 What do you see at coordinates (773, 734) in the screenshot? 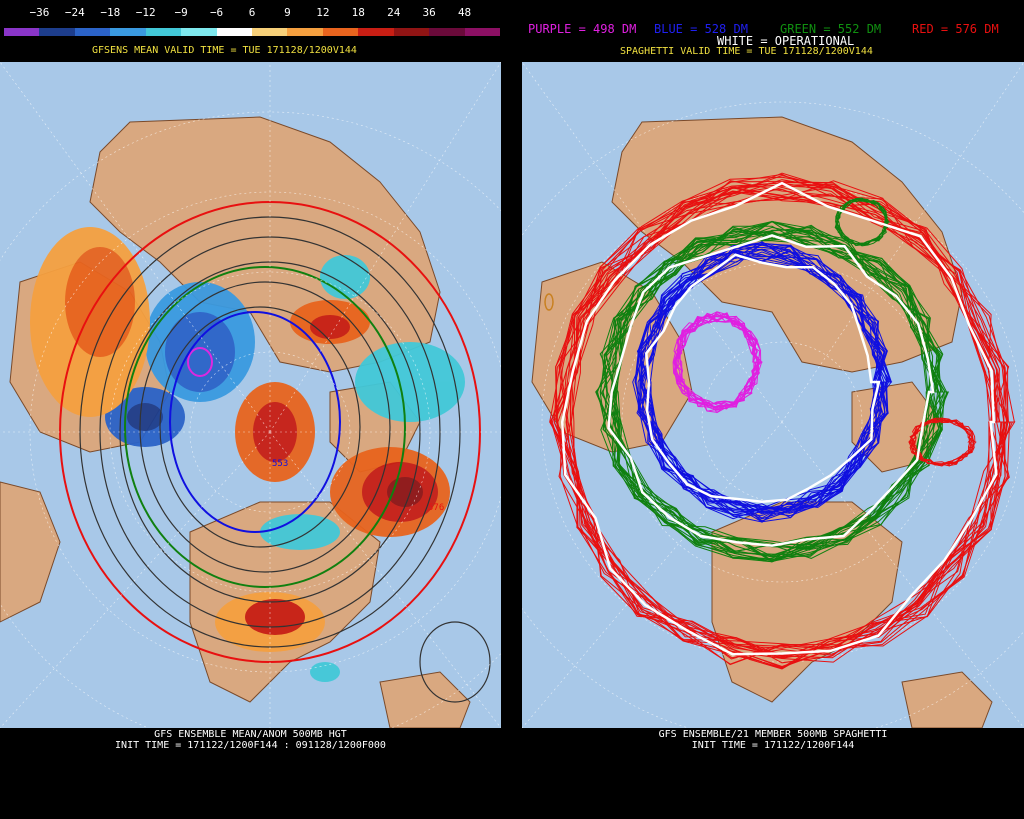
I see `right-footer-title: GFS ENSEMBLE/21 MEMBER 500MB SPAGHETTI` at bounding box center [773, 734].